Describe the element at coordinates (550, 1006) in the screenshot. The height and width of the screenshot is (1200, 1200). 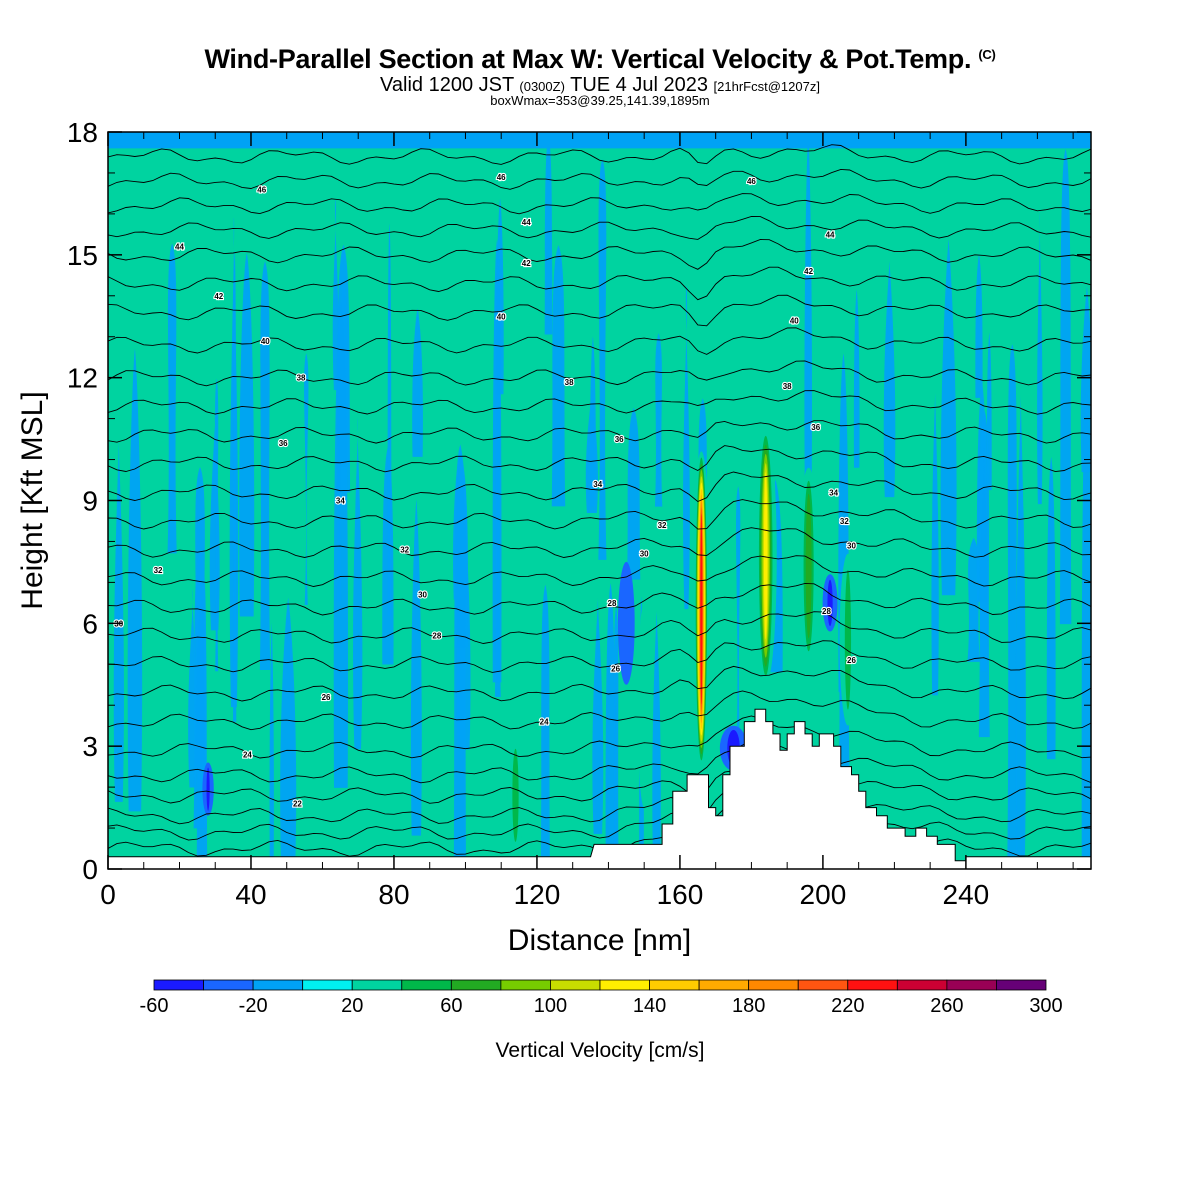
I see `colorbar-label: 100` at that location.